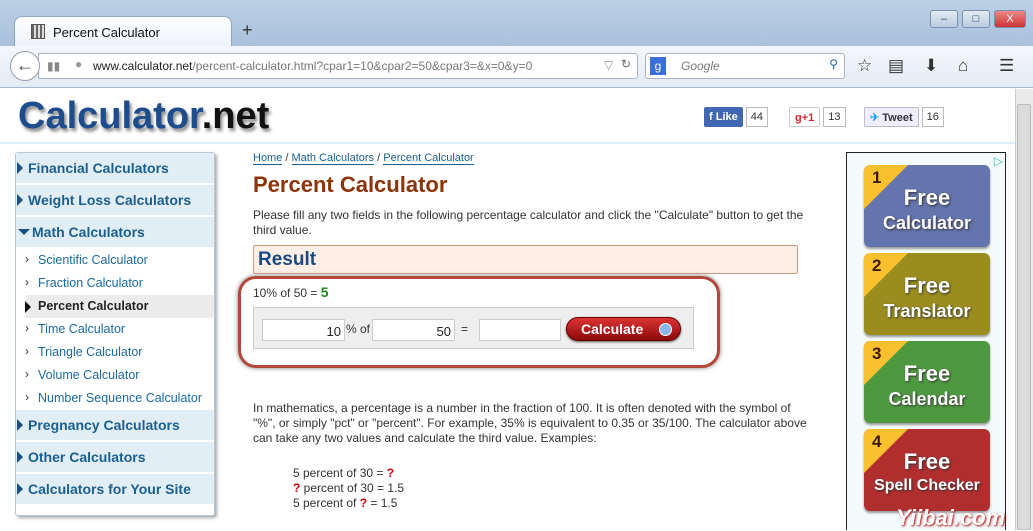 This screenshot has height=531, width=1033. I want to click on search-icon: ⚲, so click(833, 64).